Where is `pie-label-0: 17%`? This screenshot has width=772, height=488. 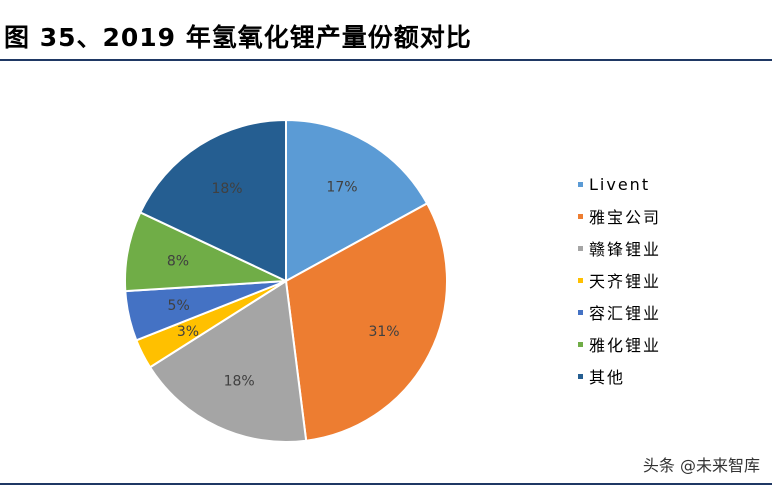 pie-label-0: 17% is located at coordinates (341, 187).